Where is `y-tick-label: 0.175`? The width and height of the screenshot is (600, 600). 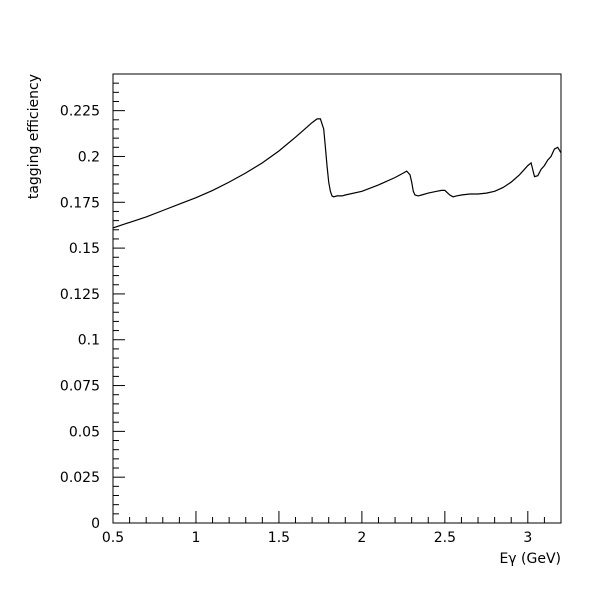 y-tick-label: 0.175 is located at coordinates (80, 203).